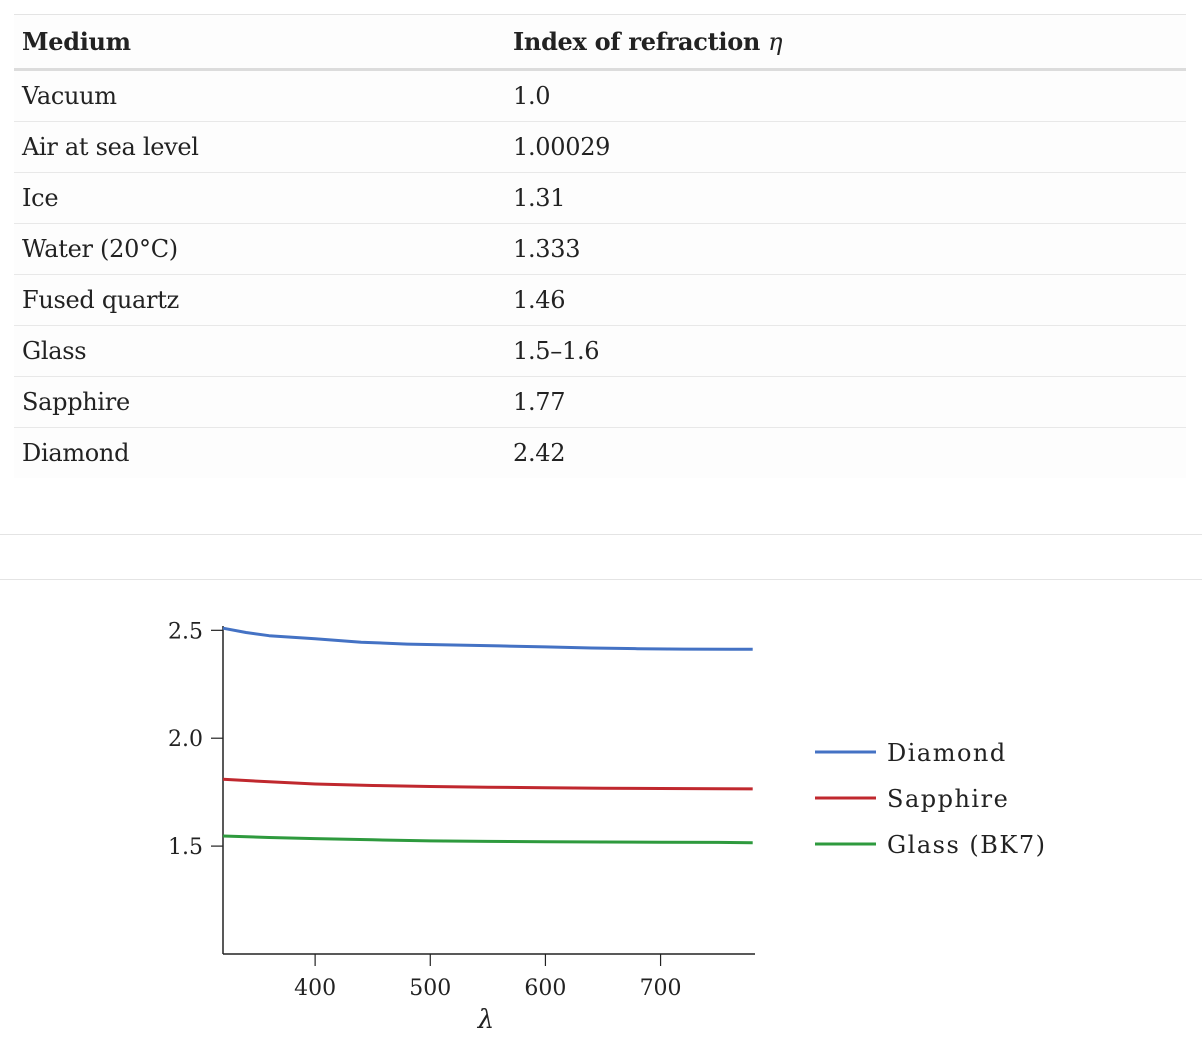 Image resolution: width=1202 pixels, height=1043 pixels. Describe the element at coordinates (259, 452) in the screenshot. I see `medium-cell: Diamond` at that location.